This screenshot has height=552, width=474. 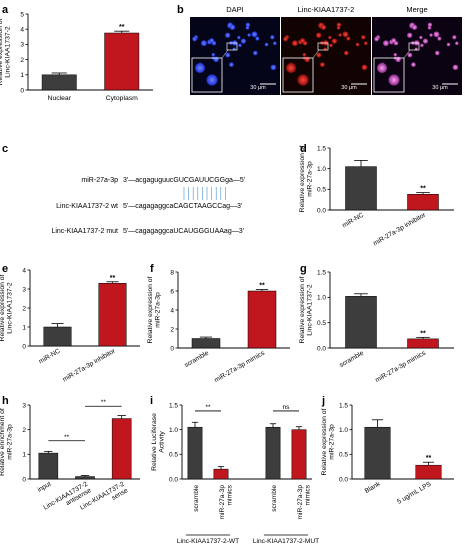 I want to click on category-label: miR-NC, so click(x=353, y=221).